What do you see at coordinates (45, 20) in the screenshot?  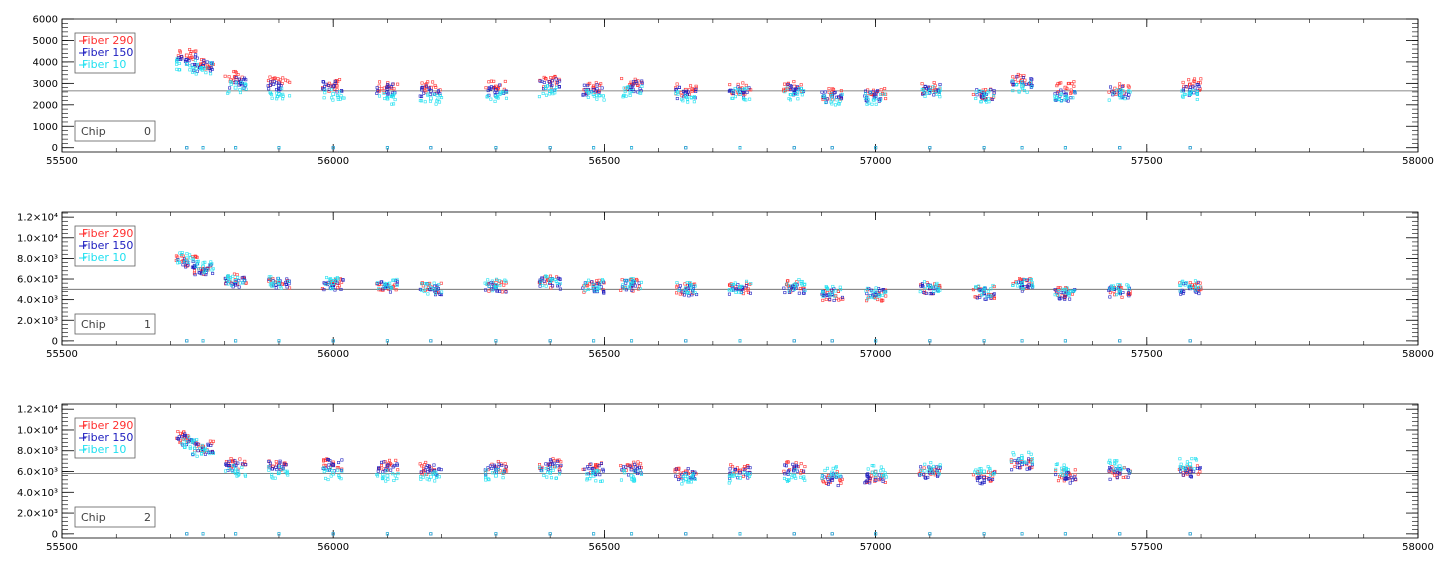 I see `y-tick-label: 6000` at bounding box center [45, 20].